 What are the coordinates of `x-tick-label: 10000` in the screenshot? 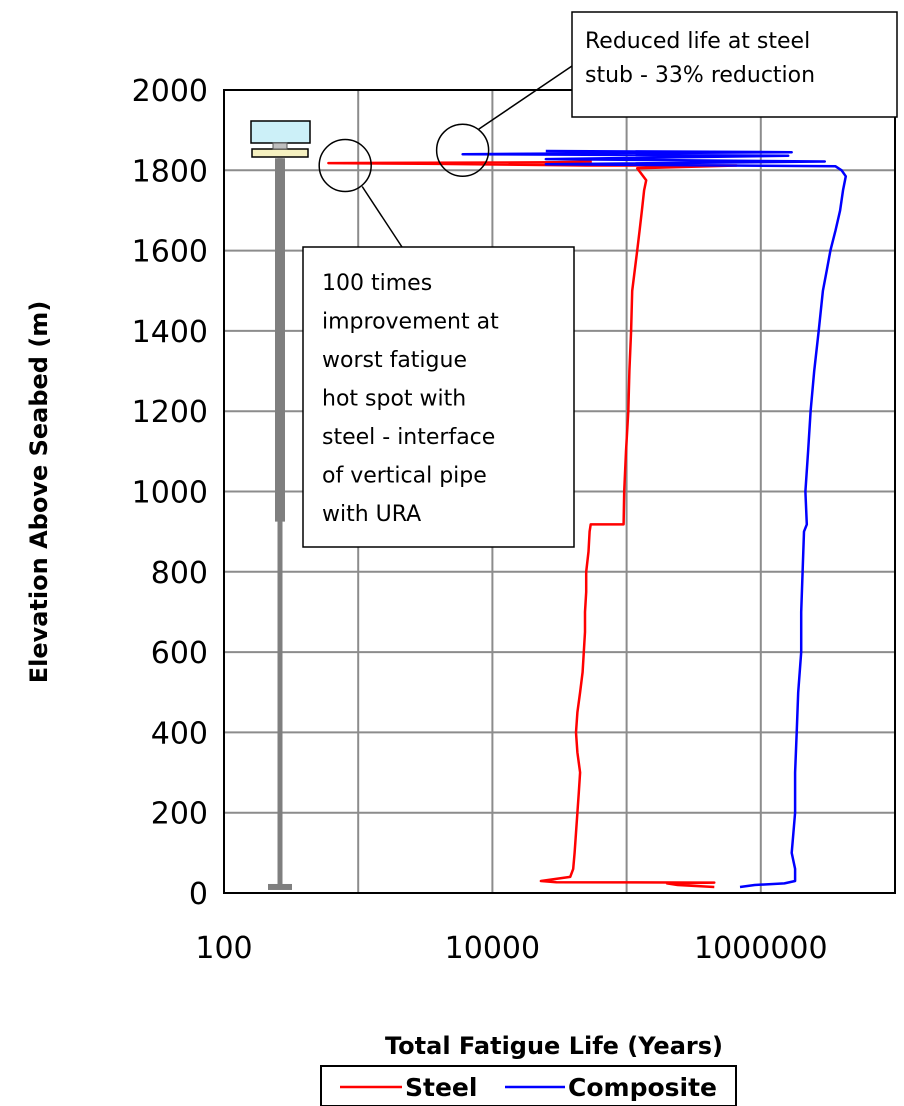 It's located at (492, 948).